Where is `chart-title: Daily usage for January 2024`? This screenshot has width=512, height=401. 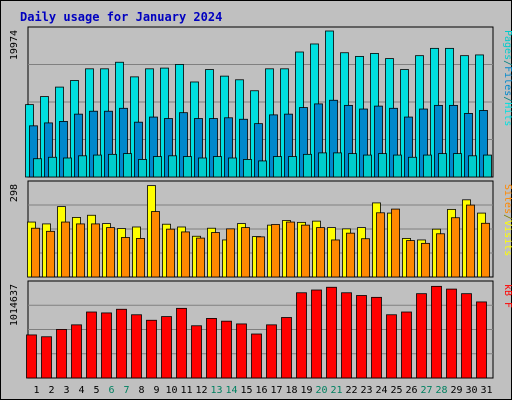
chart-title: Daily usage for January 2024 is located at coordinates (121, 17).